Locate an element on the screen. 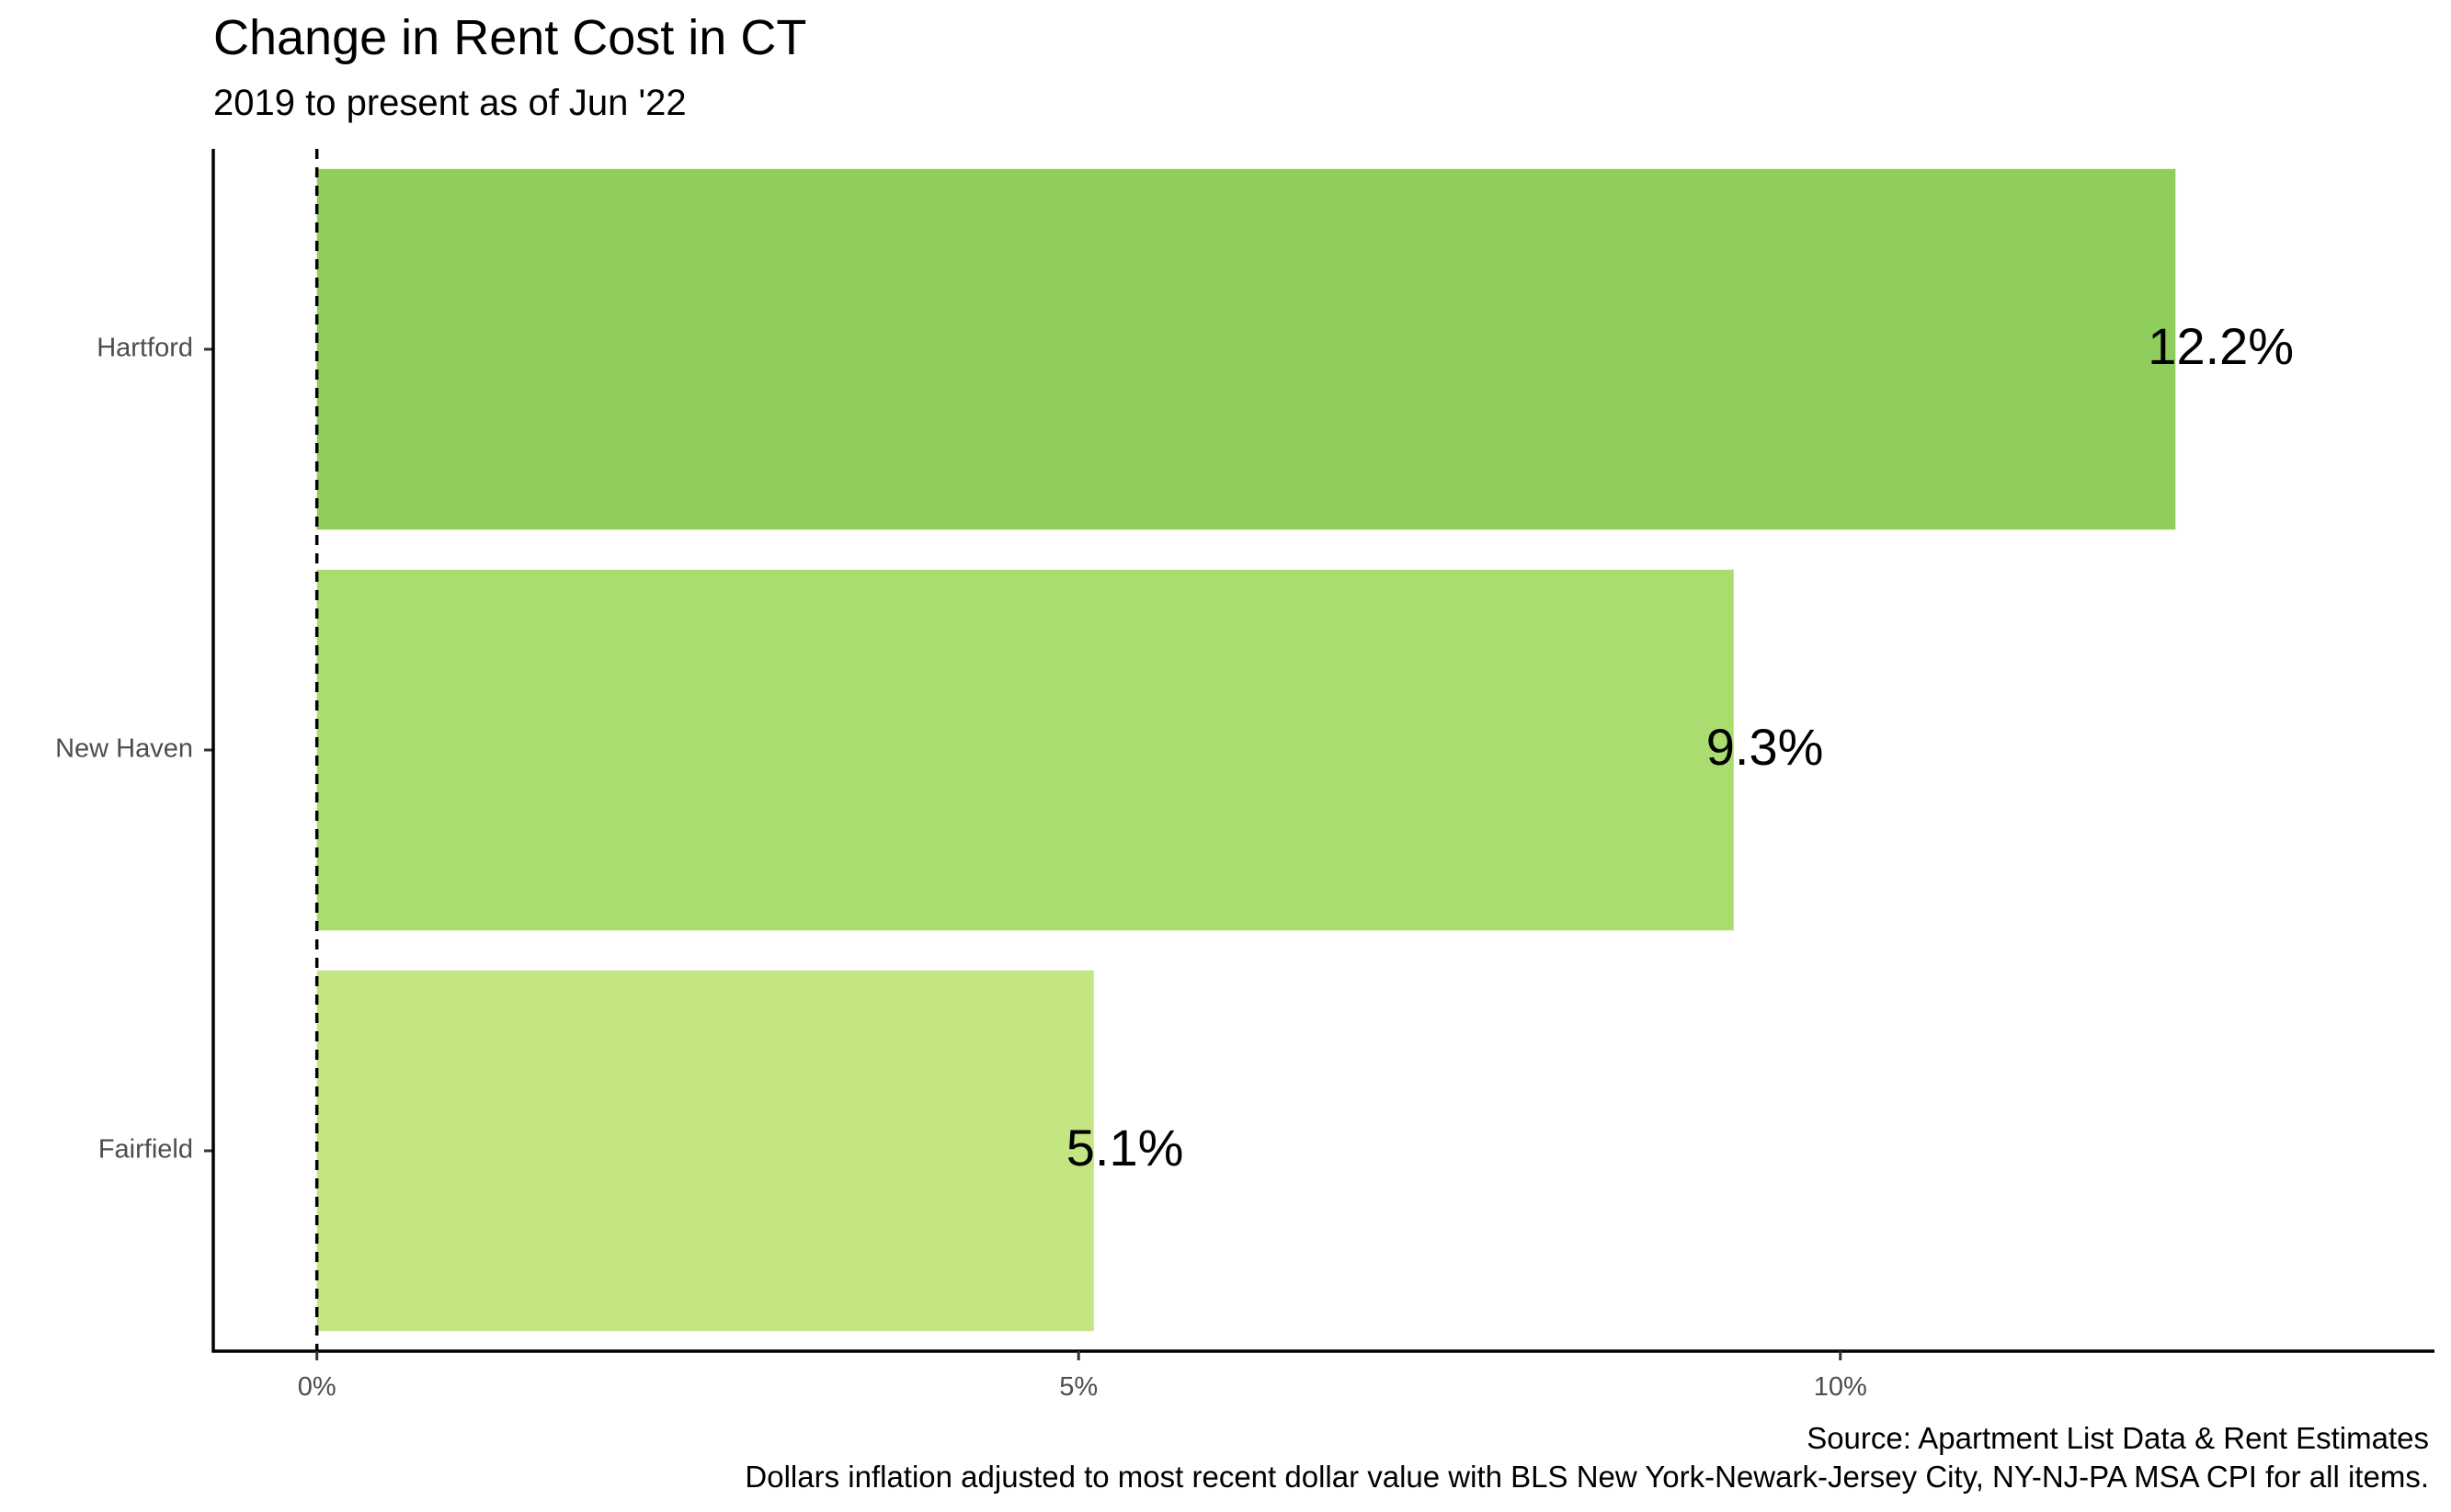  x-tick-label-5: 5% is located at coordinates (1078, 1387).